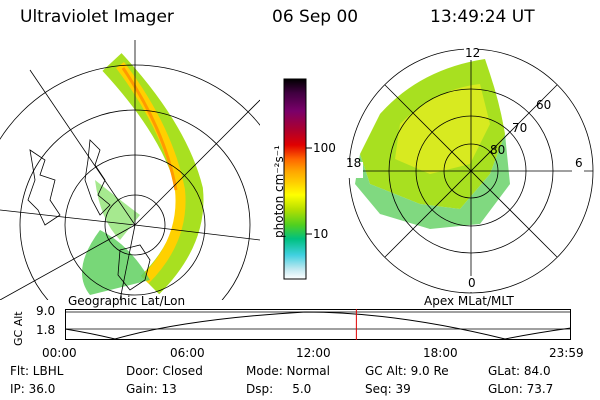 The height and width of the screenshot is (400, 600). Describe the element at coordinates (288, 371) in the screenshot. I see `info-mode: Mode: Normal` at that location.